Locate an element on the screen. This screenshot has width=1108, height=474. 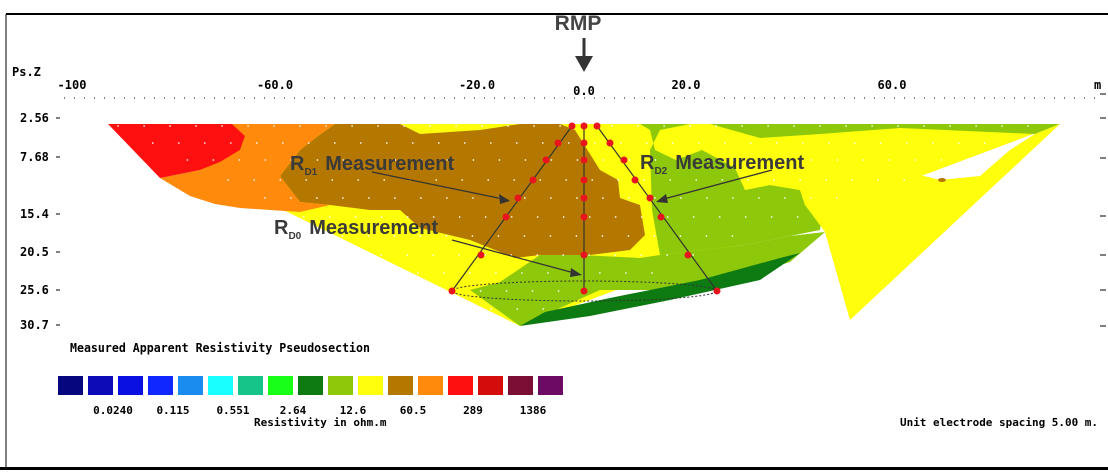
legend-value-label: 0.551 is located at coordinates (232, 410).